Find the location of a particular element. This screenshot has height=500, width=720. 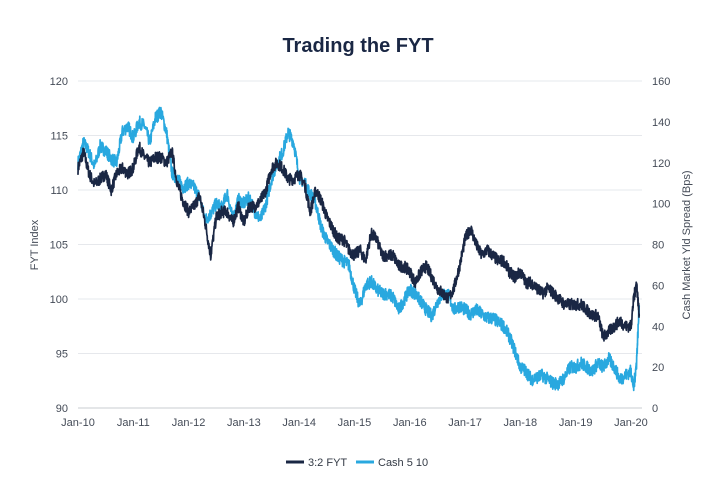

y-tick-label: 95 is located at coordinates (62, 355).